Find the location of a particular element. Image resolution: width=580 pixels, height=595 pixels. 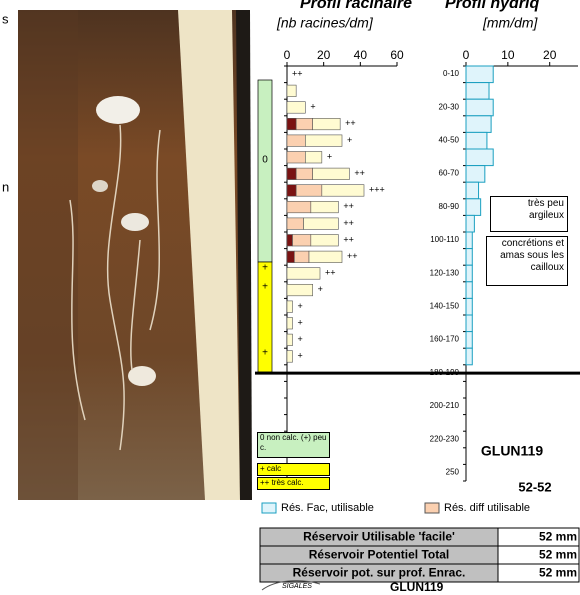

x-tick-label: 60 is located at coordinates (397, 55).